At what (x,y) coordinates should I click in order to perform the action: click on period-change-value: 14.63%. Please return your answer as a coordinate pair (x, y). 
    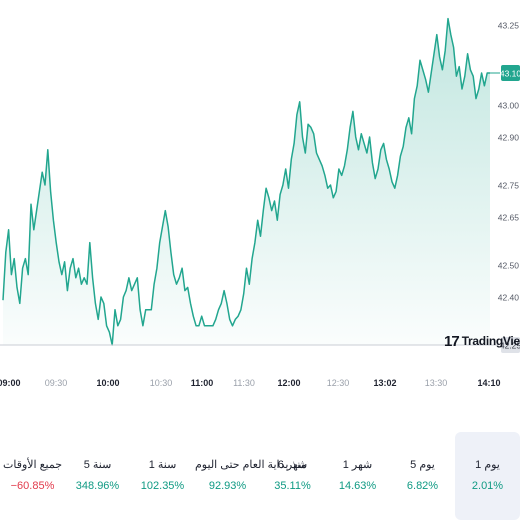
    Looking at the image, I should click on (357, 486).